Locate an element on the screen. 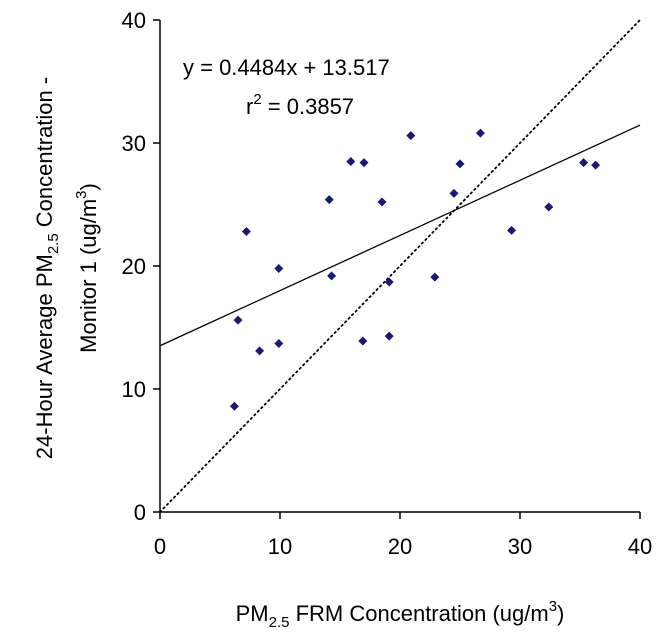 Image resolution: width=662 pixels, height=633 pixels. x-title-sub: 2.5 is located at coordinates (279, 622).